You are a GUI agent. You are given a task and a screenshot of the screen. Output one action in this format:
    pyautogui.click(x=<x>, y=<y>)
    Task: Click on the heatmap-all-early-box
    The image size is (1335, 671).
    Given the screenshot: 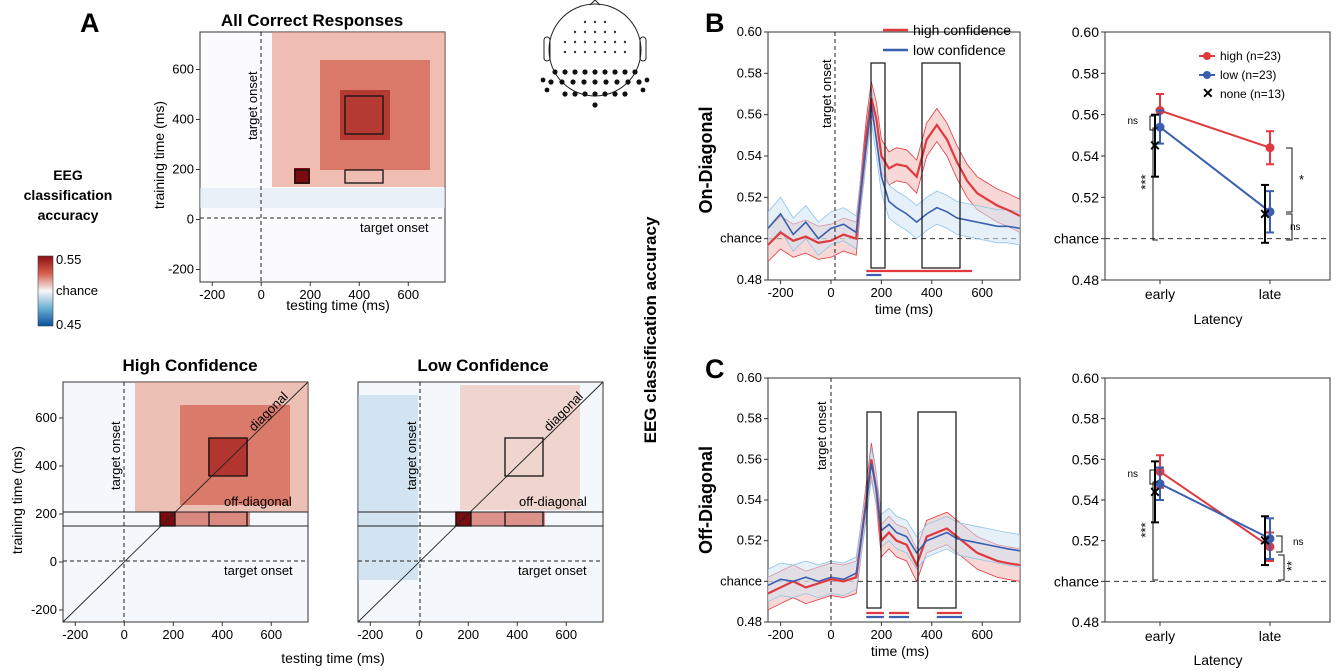 What is the action you would take?
    pyautogui.click(x=302, y=176)
    